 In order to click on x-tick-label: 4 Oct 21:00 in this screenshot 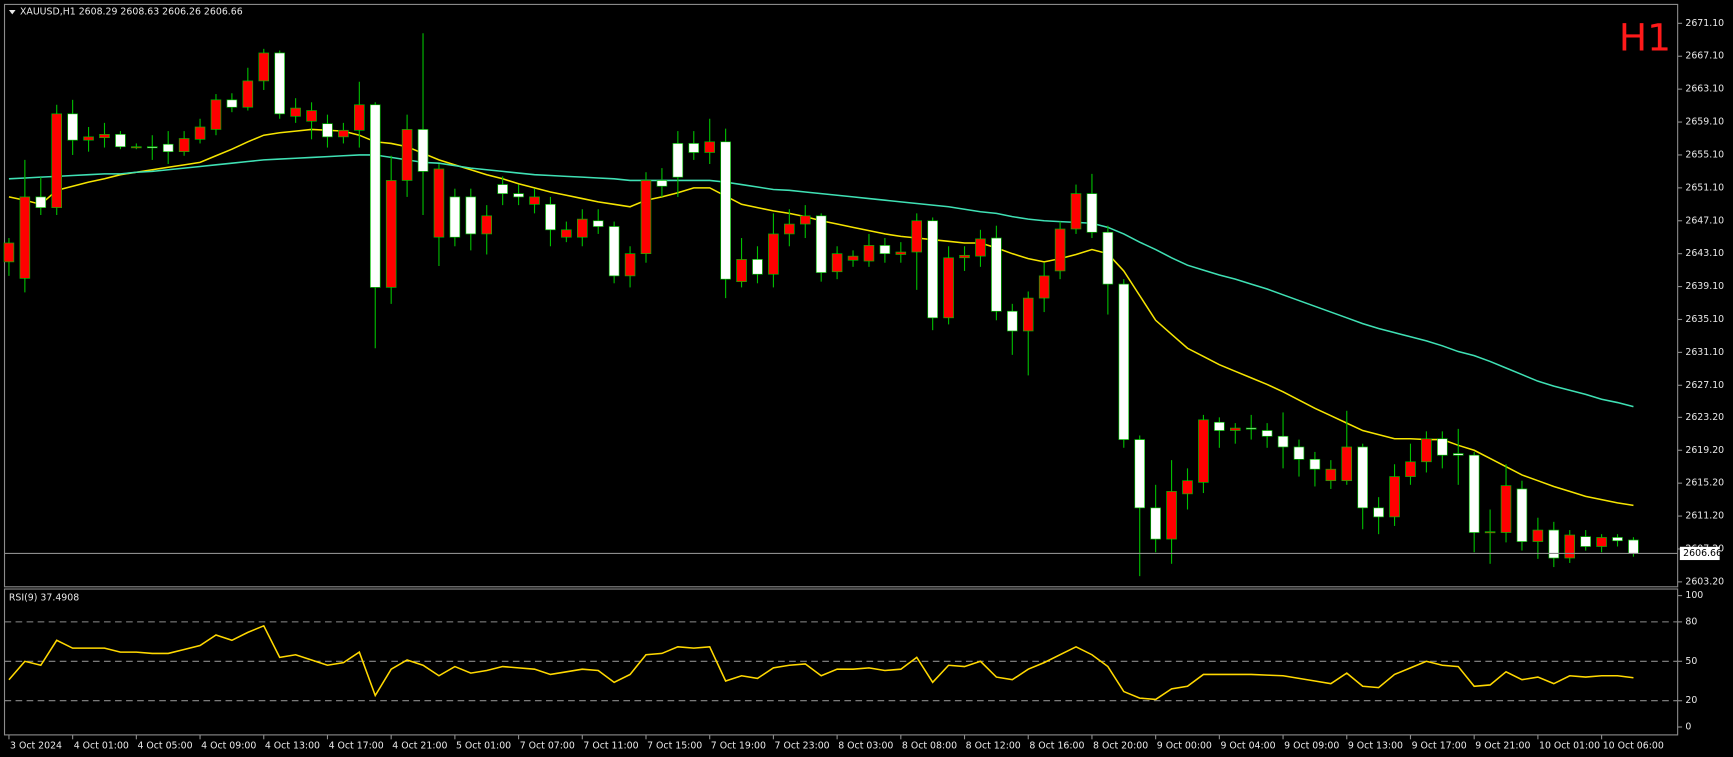, I will do `click(419, 745)`.